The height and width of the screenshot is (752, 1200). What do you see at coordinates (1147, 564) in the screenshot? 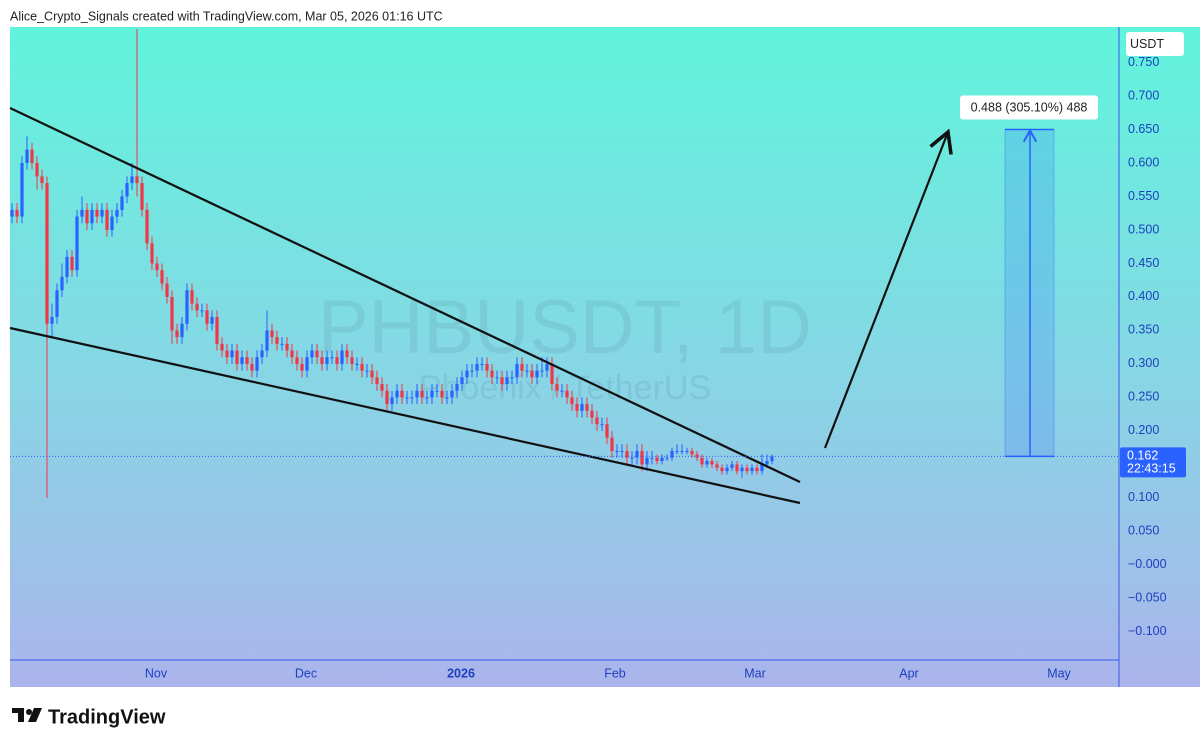
I see `y-tick-label: −0.000` at bounding box center [1147, 564].